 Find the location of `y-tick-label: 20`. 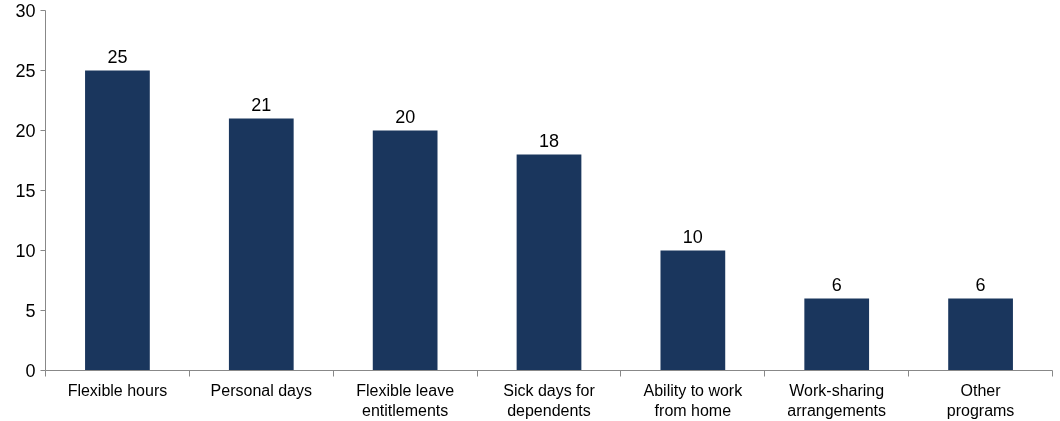

y-tick-label: 20 is located at coordinates (25, 131).